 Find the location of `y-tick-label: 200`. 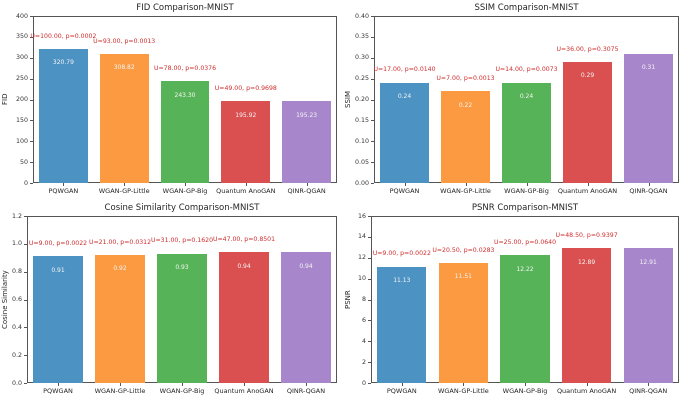

y-tick-label: 200 is located at coordinates (21, 99).